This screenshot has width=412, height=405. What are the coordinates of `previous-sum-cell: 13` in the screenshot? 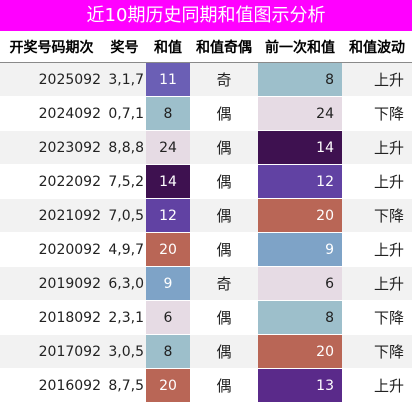 It's located at (300, 385).